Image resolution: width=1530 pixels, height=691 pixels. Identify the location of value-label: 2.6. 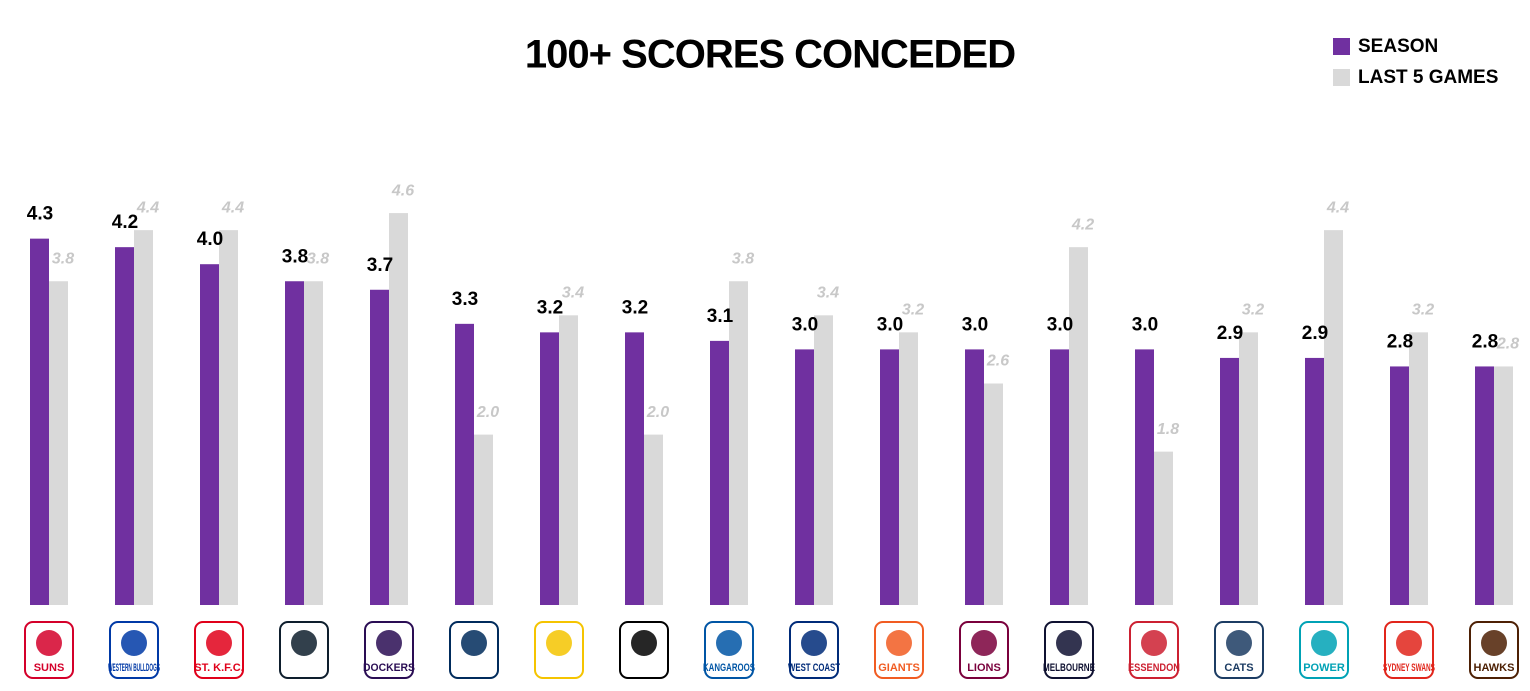
(997, 361).